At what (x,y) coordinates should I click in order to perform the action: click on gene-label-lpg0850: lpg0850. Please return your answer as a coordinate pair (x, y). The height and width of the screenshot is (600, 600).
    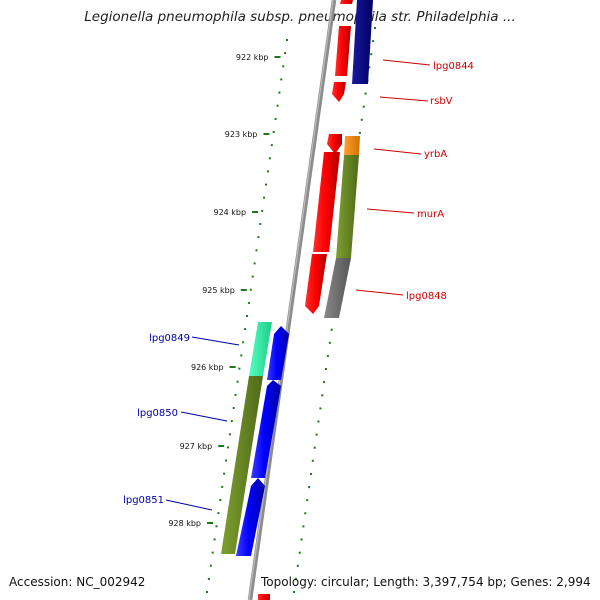
    Looking at the image, I should click on (157, 413).